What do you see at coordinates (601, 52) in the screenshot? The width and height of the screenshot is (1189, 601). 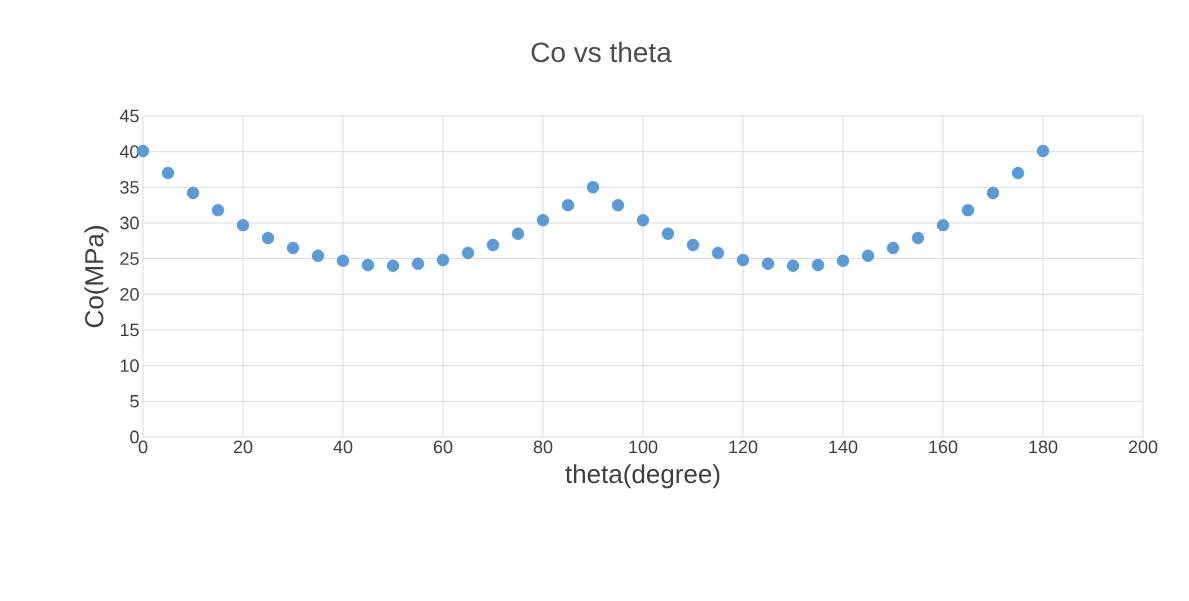 I see `chart-title: Co vs theta` at bounding box center [601, 52].